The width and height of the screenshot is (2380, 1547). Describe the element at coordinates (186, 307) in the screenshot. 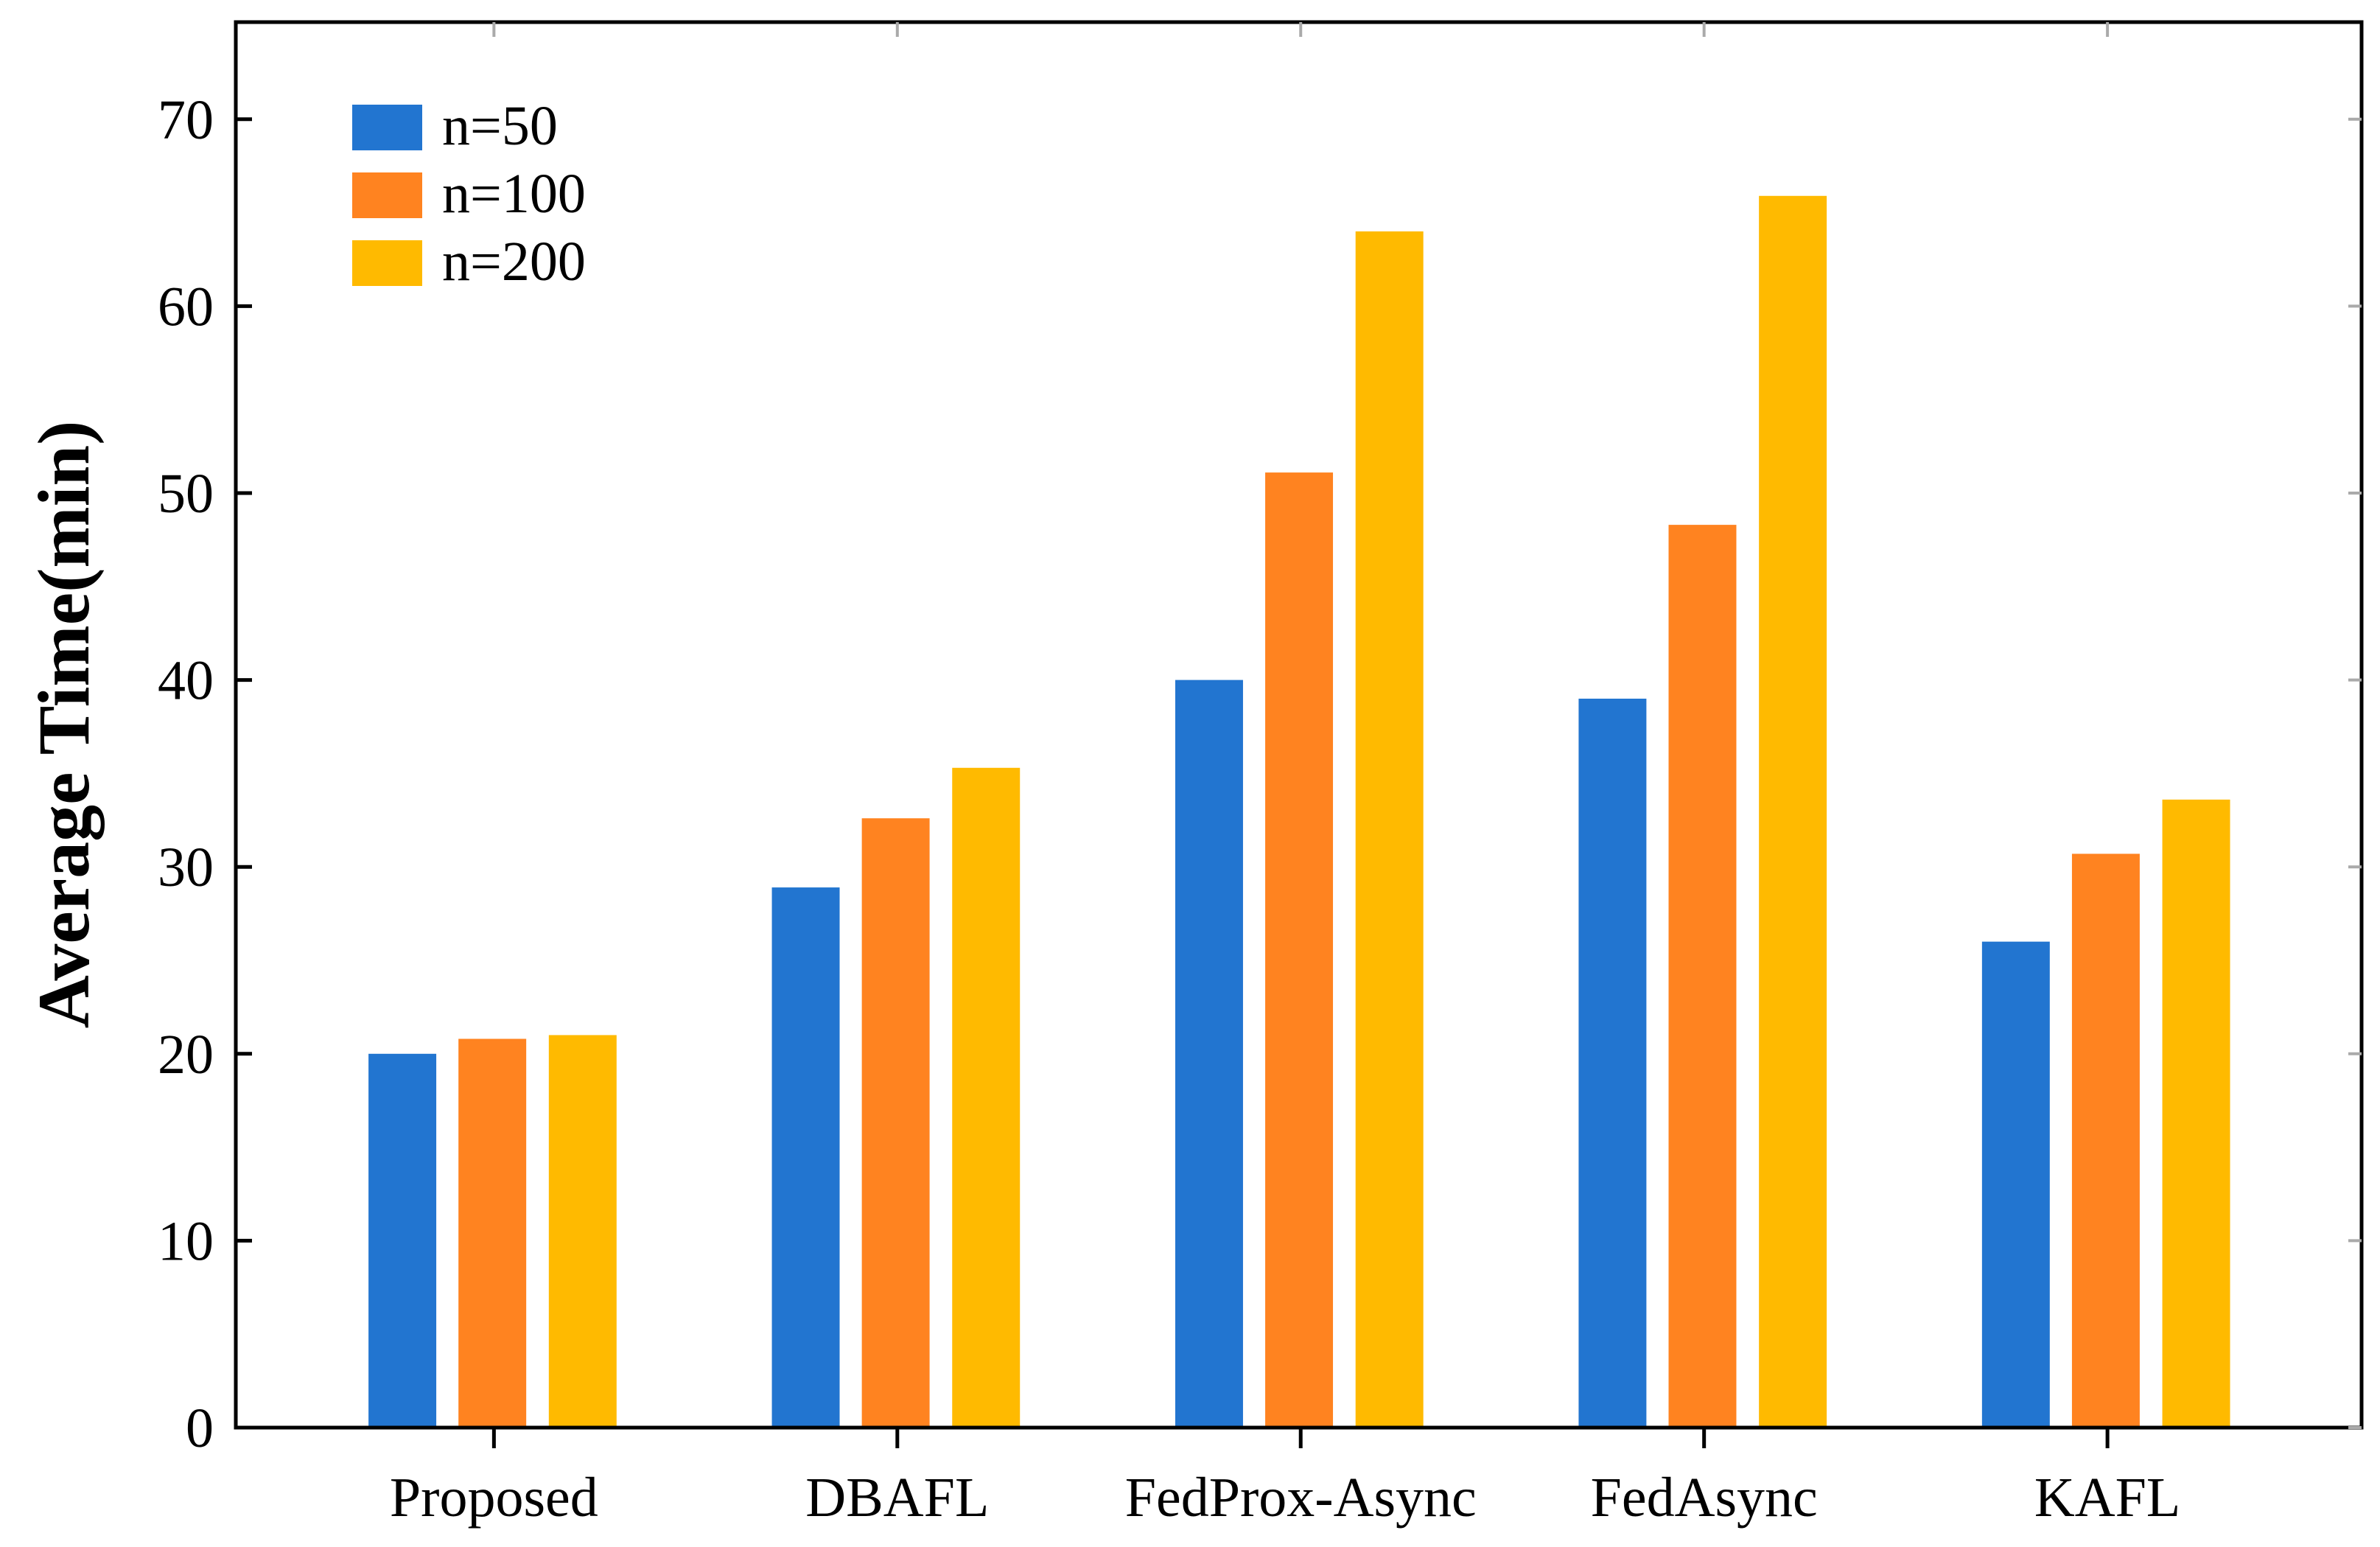

I see `y-tick-label: 60` at that location.